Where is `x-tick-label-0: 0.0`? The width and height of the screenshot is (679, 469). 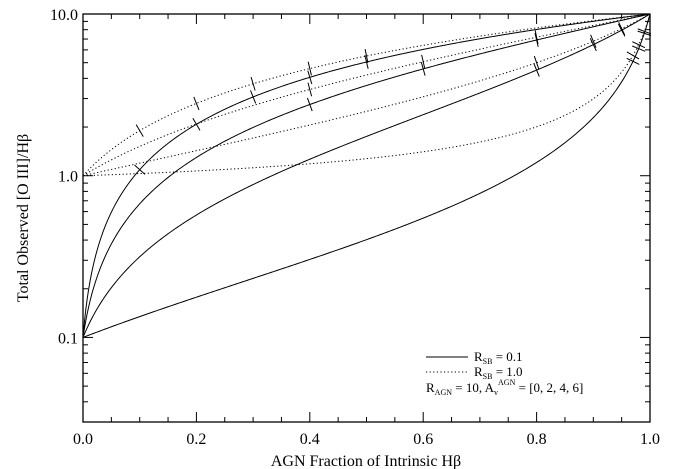
x-tick-label-0: 0.0 is located at coordinates (83, 439).